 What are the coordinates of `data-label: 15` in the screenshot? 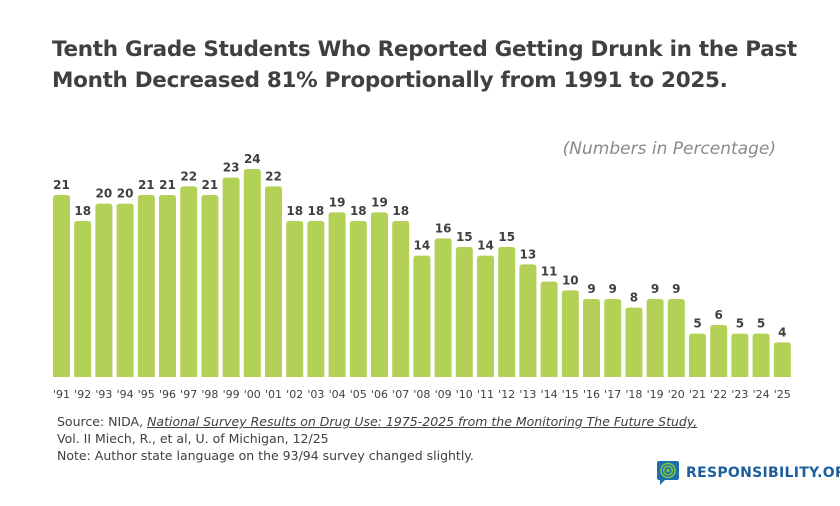 It's located at (506, 237).